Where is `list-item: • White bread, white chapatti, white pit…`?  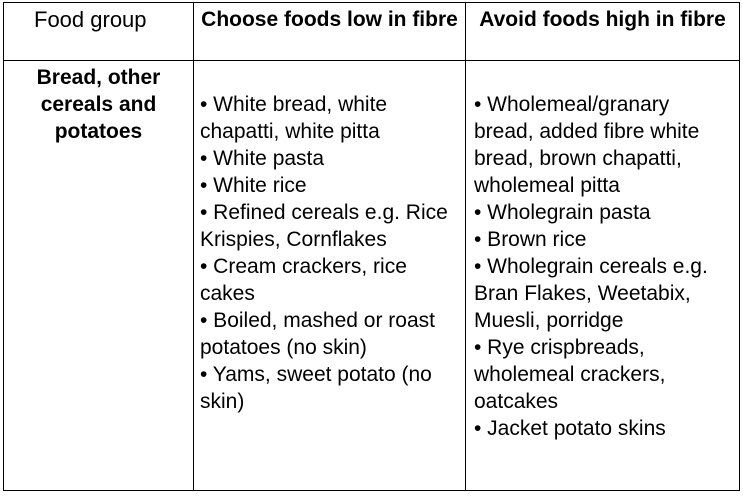 list-item: • White bread, white chapatti, white pit… is located at coordinates (294, 118).